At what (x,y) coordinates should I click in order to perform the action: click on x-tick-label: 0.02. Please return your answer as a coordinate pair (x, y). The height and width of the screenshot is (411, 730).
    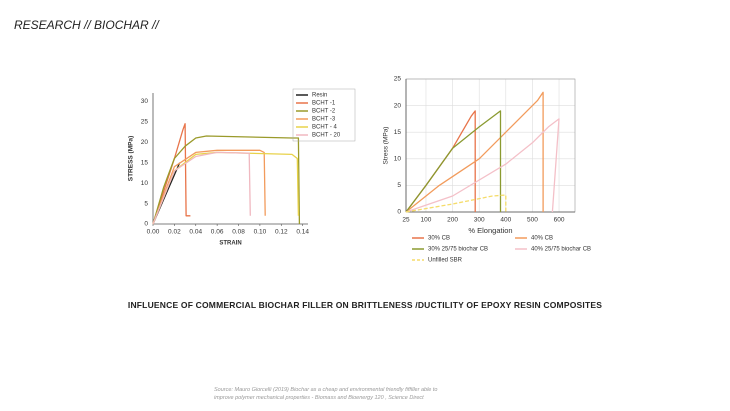
    Looking at the image, I should click on (174, 232).